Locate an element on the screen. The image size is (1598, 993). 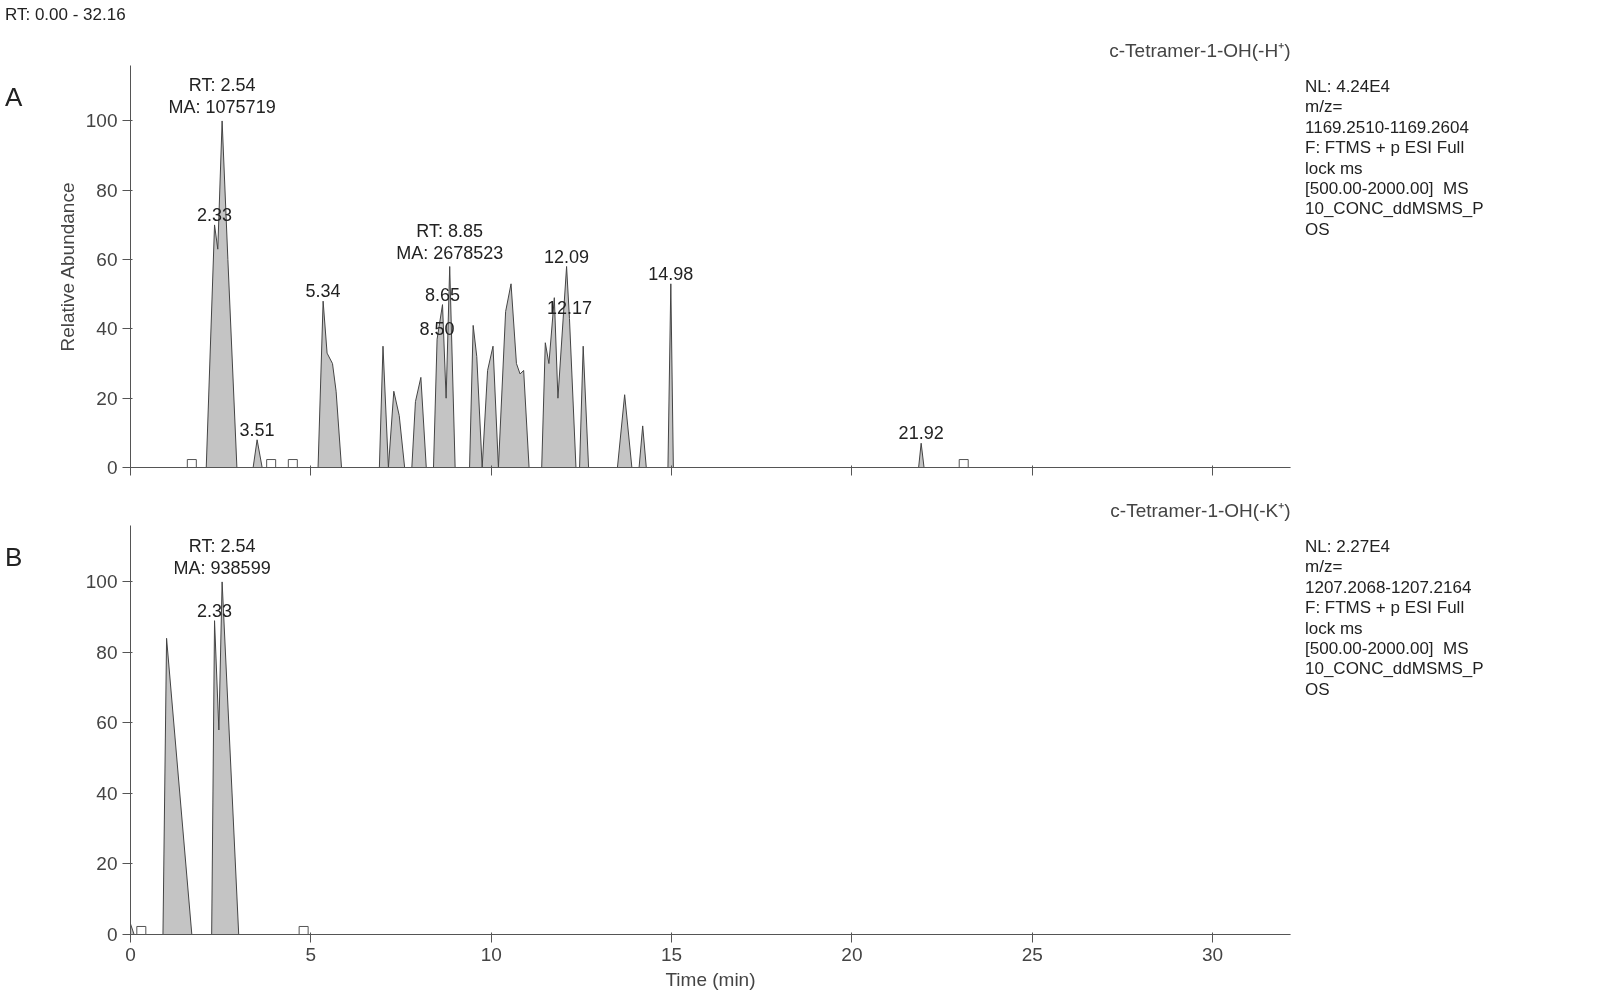
text: RT: 0.00 - 32.16 is located at coordinates (65, 15).